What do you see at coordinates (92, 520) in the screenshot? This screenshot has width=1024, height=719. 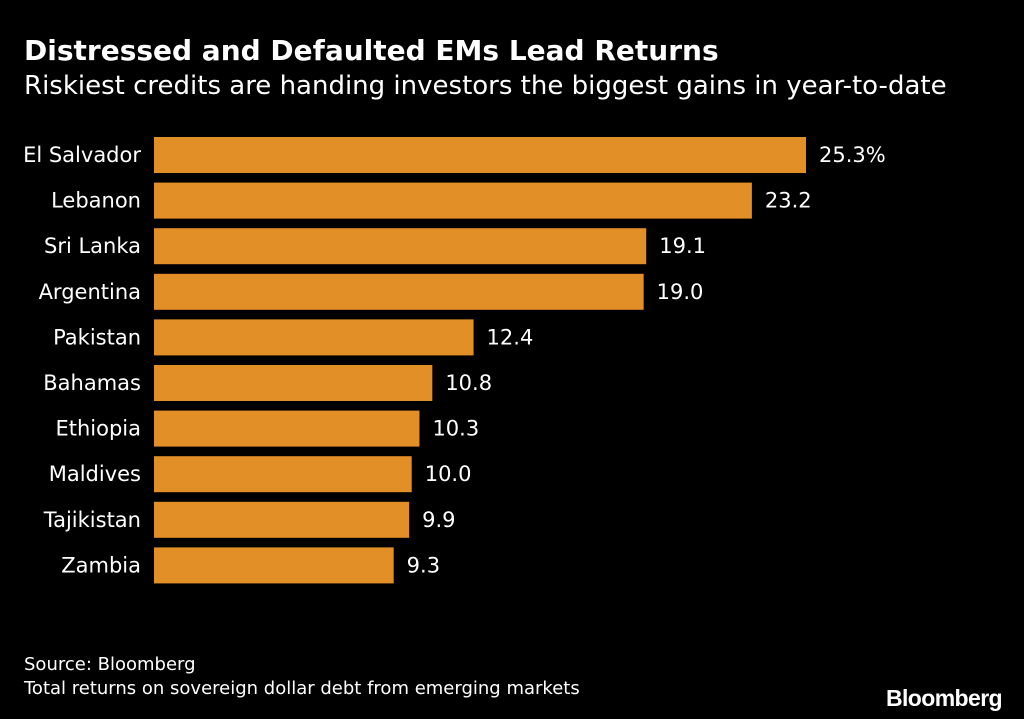 I see `category-label: Tajikistan` at bounding box center [92, 520].